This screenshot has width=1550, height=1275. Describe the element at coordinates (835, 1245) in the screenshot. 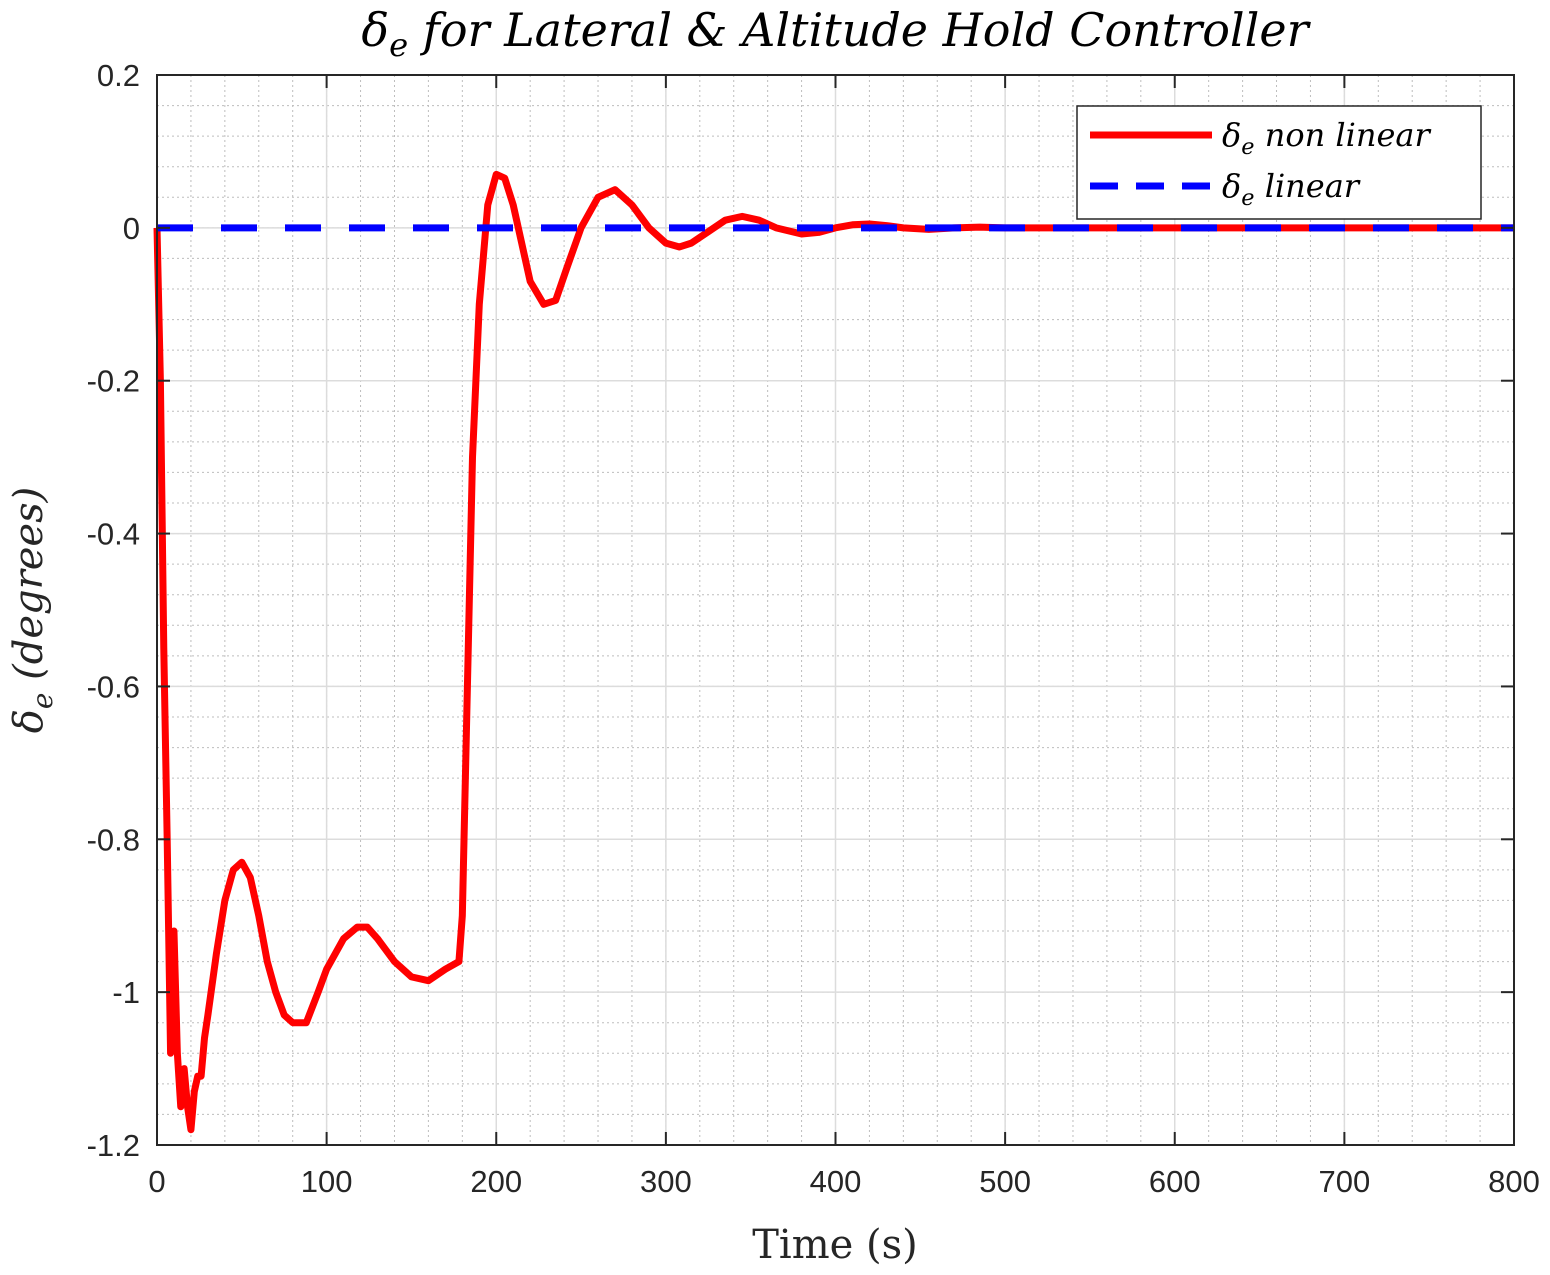

I see `x-axis-label: Time (s)` at that location.